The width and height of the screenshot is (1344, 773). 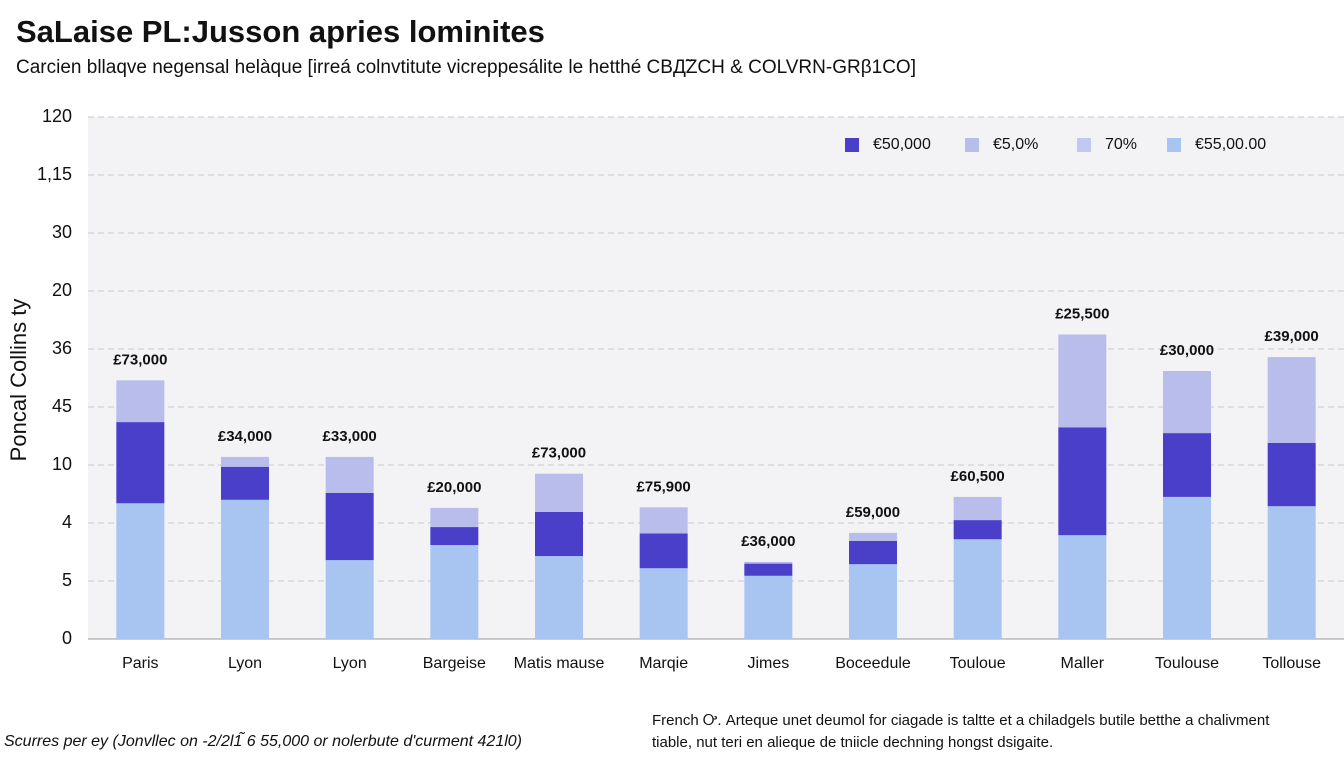 I want to click on x-tick-label: Toulouse, so click(x=1187, y=663).